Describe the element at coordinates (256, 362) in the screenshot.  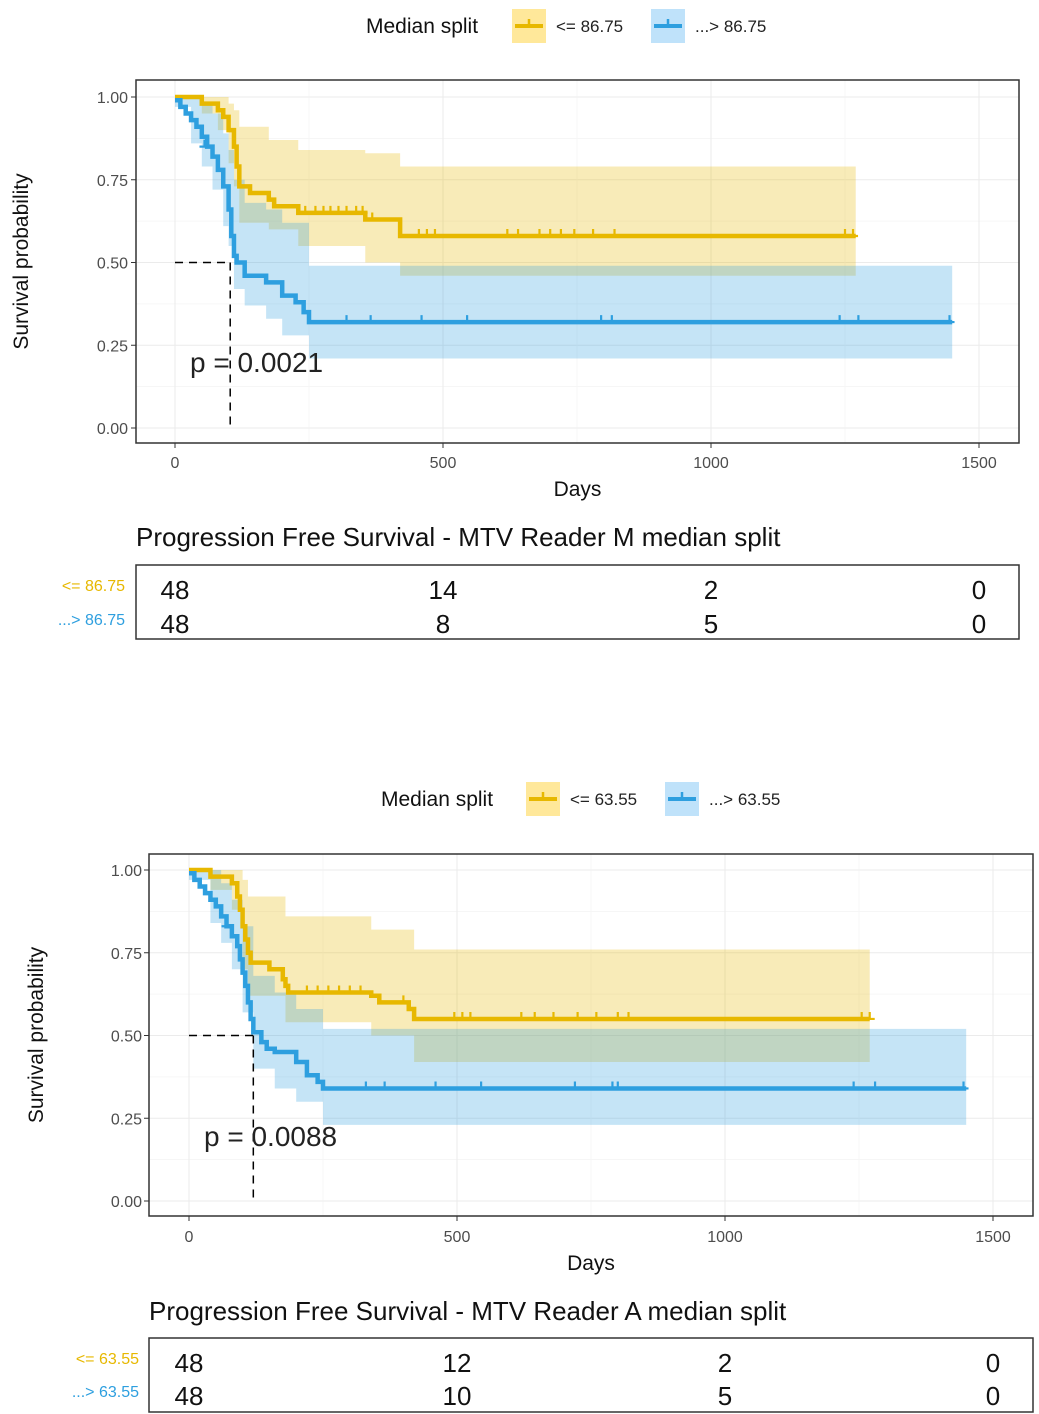
I see `p-value-label: p = 0.0021` at that location.